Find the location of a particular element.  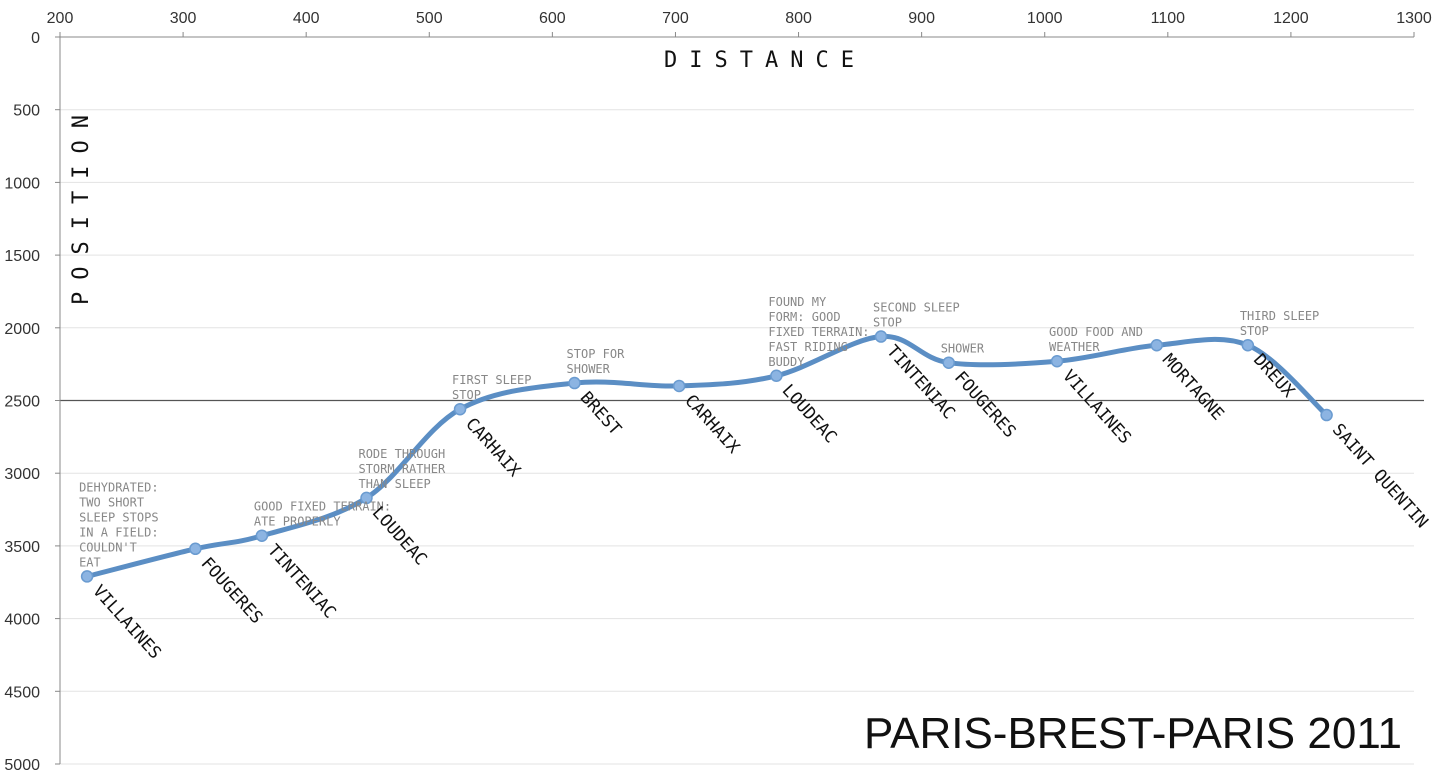

annotation-line: FORM: GOOD is located at coordinates (804, 317).